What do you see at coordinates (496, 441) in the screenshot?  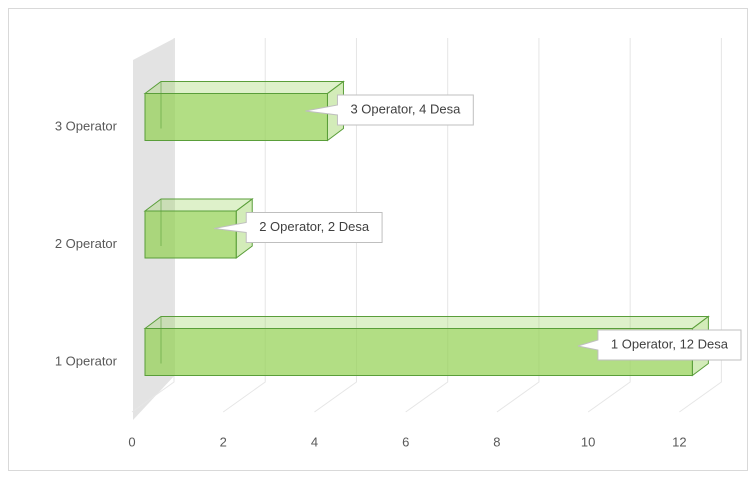 I see `x-tick-label: 8` at bounding box center [496, 441].